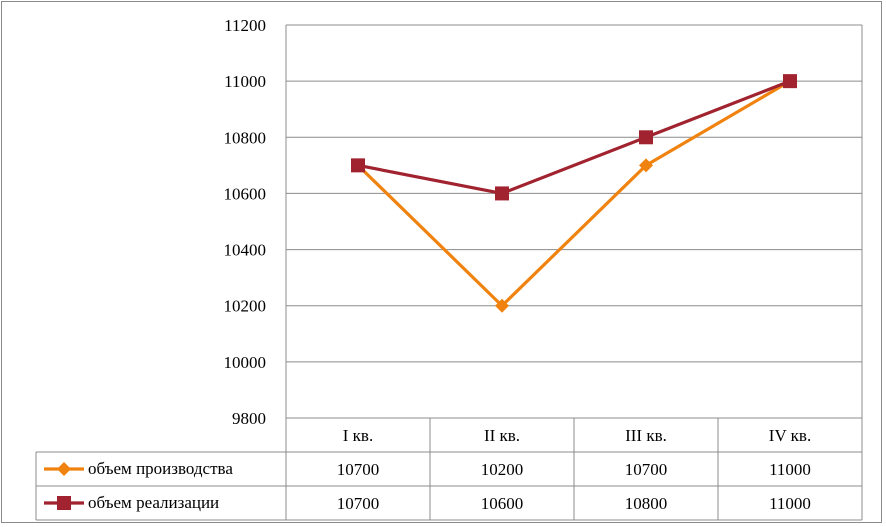 The height and width of the screenshot is (527, 886). What do you see at coordinates (245, 250) in the screenshot?
I see `y-tick-label: 10400` at bounding box center [245, 250].